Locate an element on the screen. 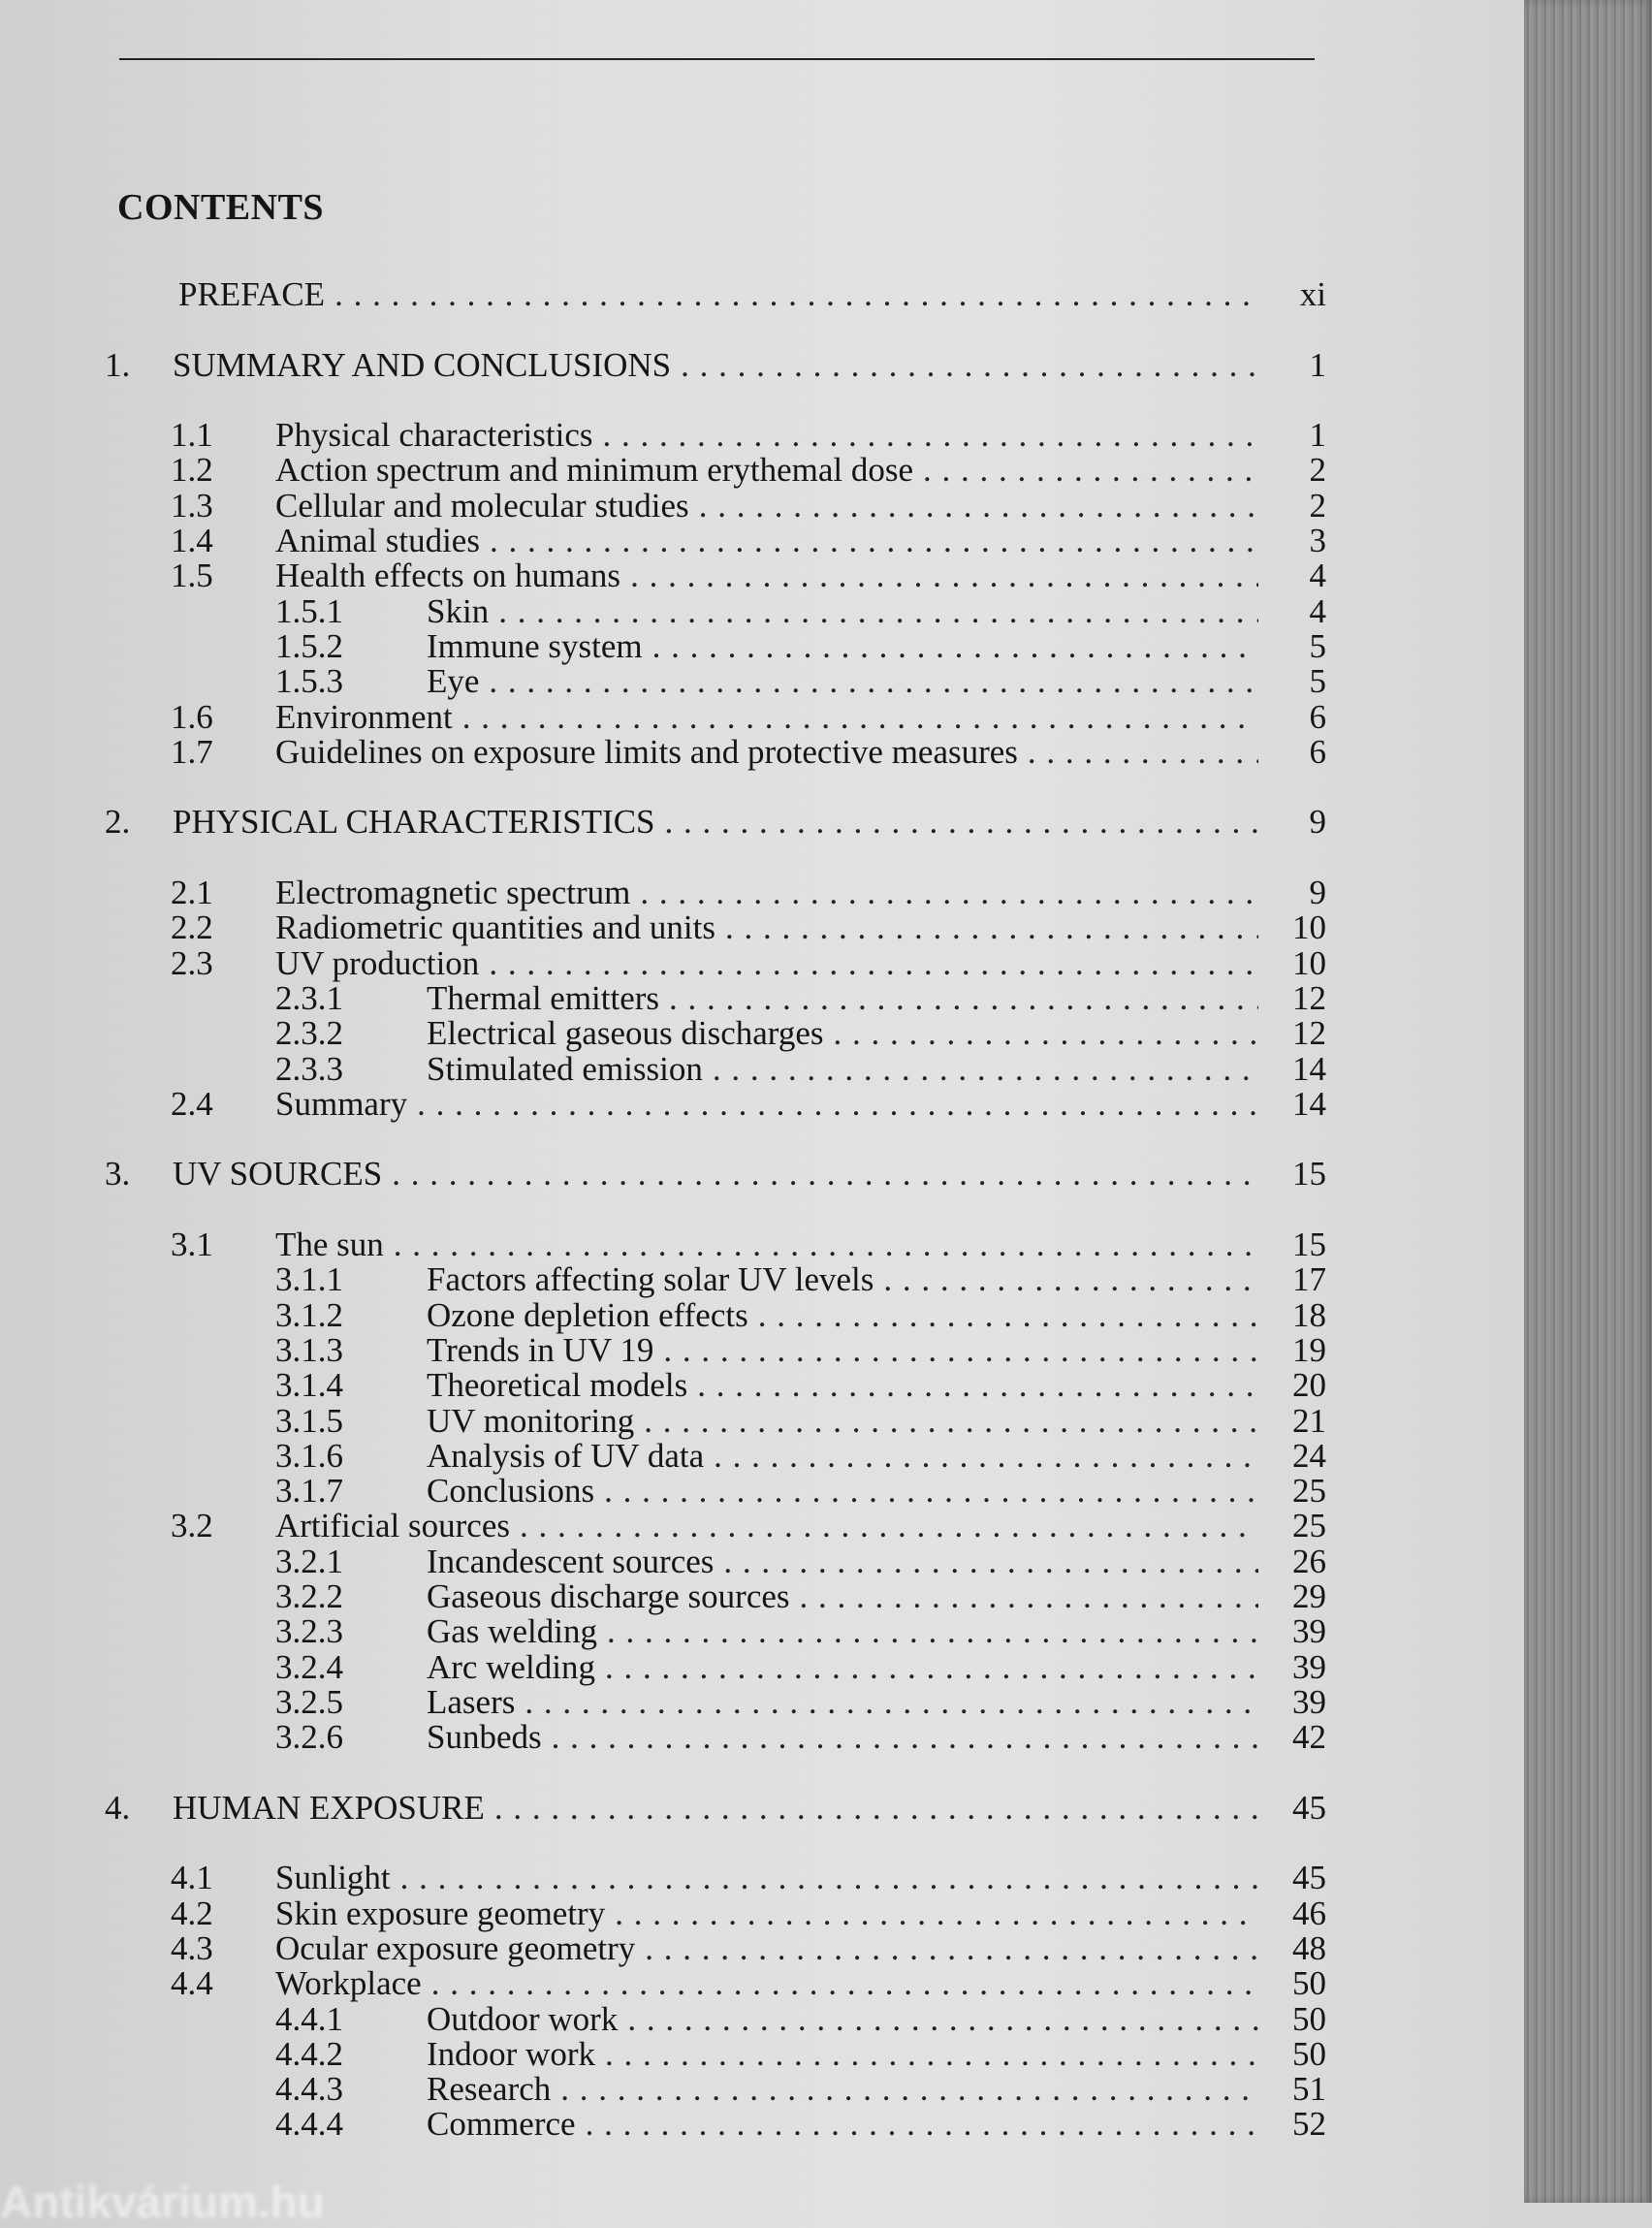 This screenshot has width=1652, height=2228. entry-page-number: 17 is located at coordinates (1309, 1279).